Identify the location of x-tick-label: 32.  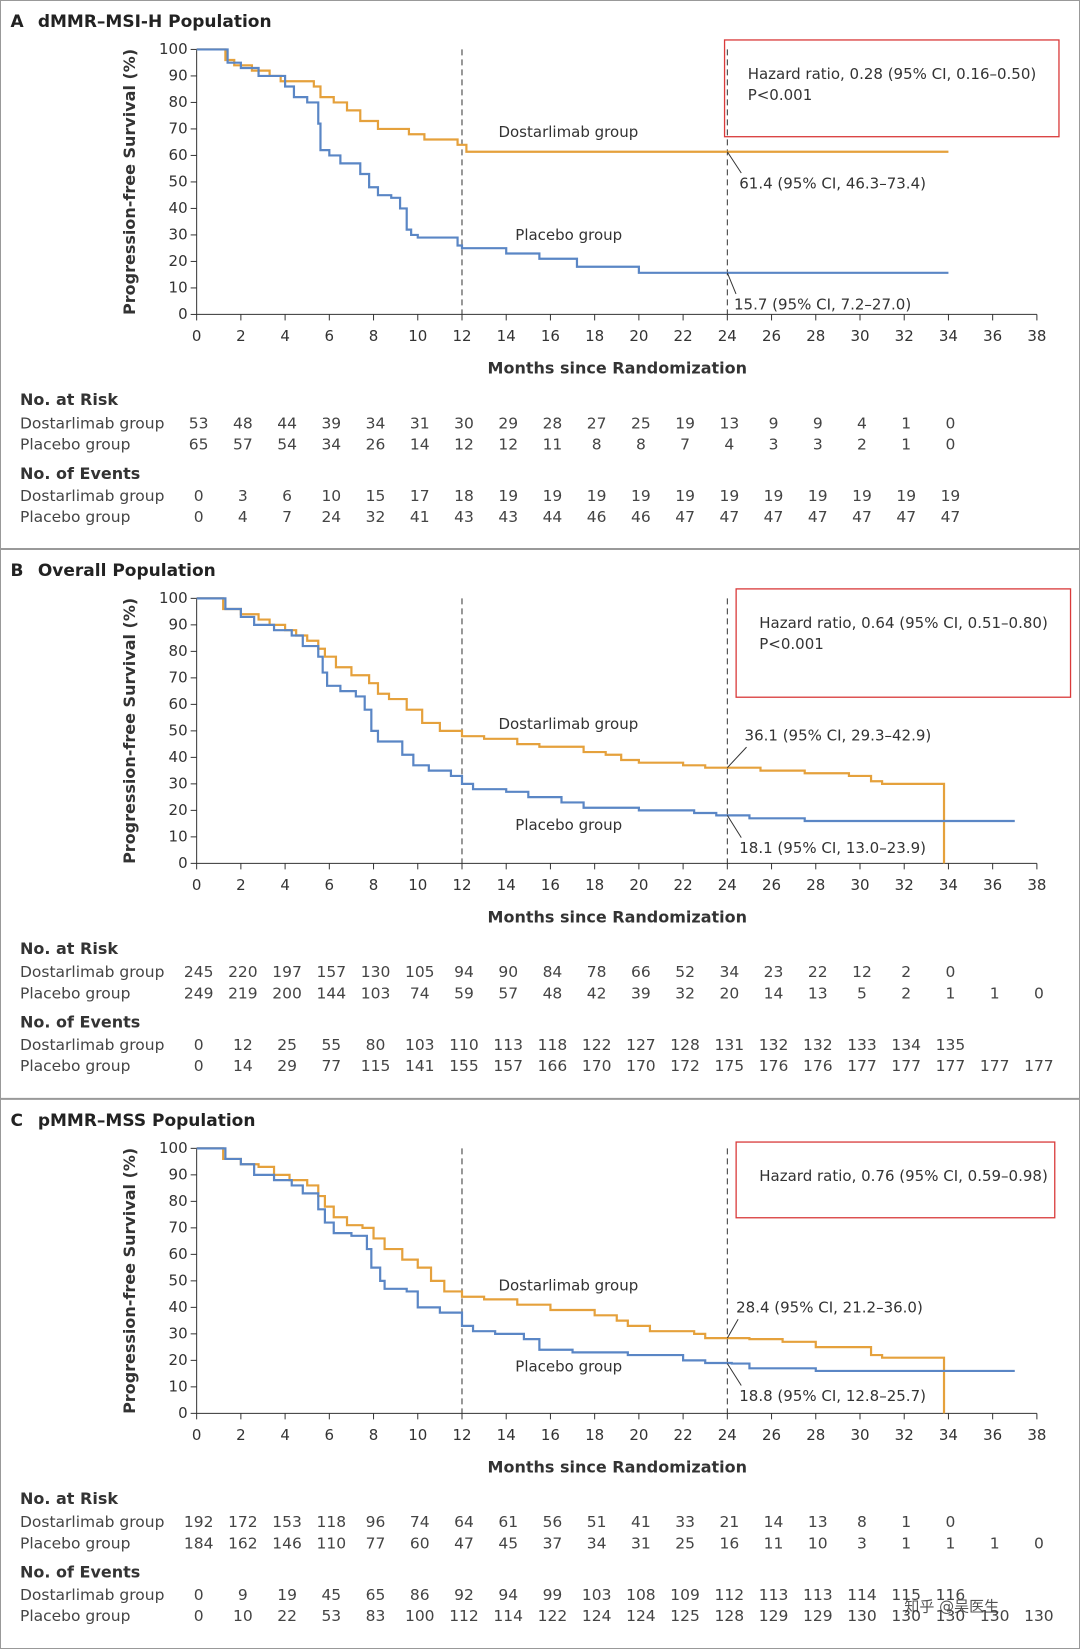
(904, 885).